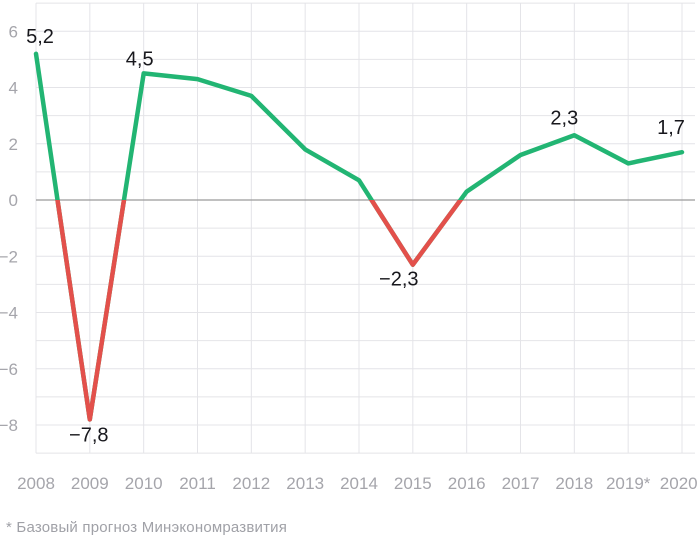 The image size is (697, 543). What do you see at coordinates (13, 200) in the screenshot?
I see `y-tick-label: 0` at bounding box center [13, 200].